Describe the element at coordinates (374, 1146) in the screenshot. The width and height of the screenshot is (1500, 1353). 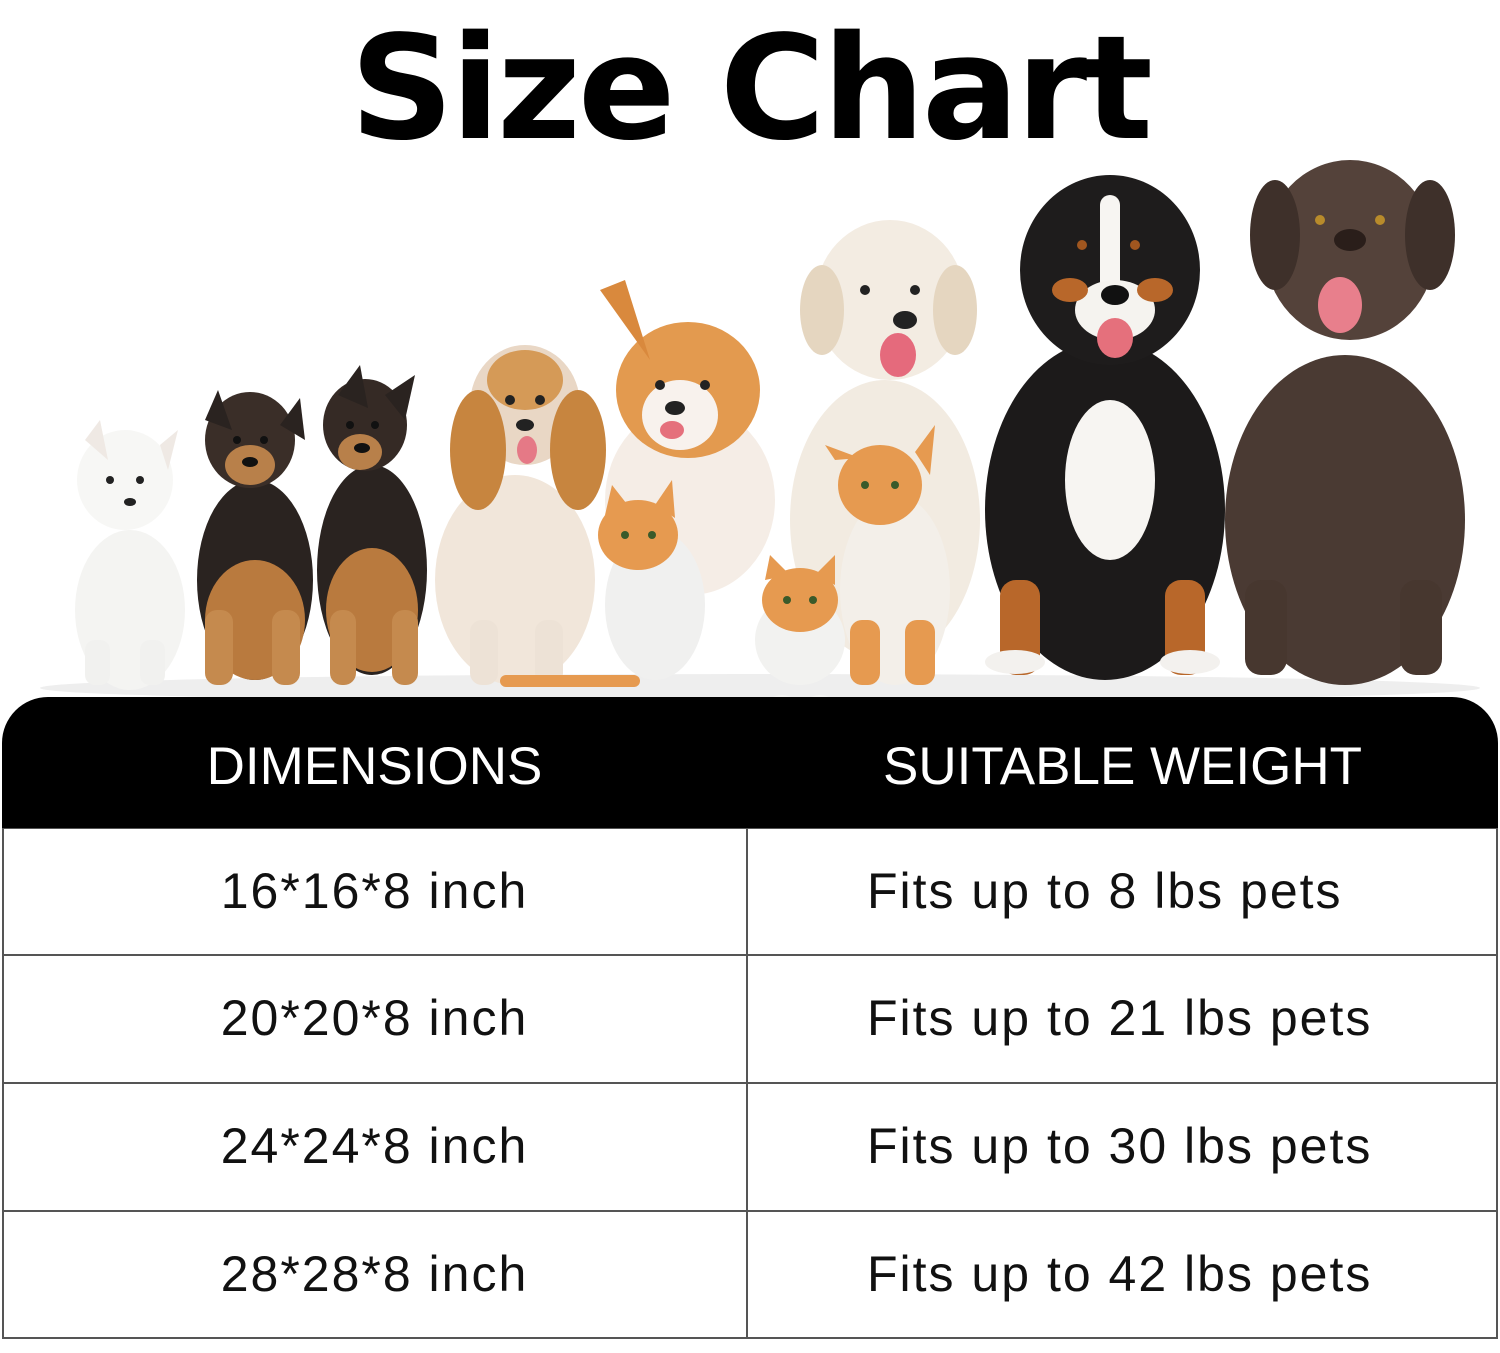
I see `dimensions-cell: 24*24*8 inch` at that location.